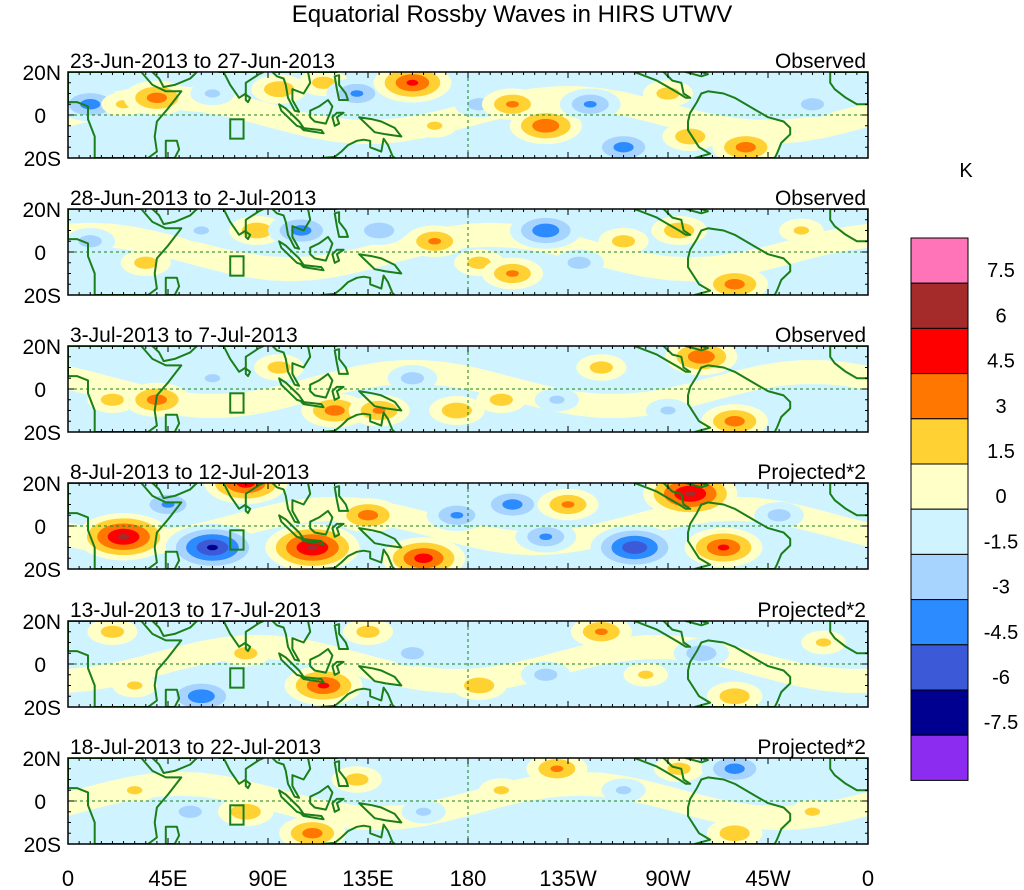  I want to click on colorbar-tick-label: -3, so click(1001, 588).